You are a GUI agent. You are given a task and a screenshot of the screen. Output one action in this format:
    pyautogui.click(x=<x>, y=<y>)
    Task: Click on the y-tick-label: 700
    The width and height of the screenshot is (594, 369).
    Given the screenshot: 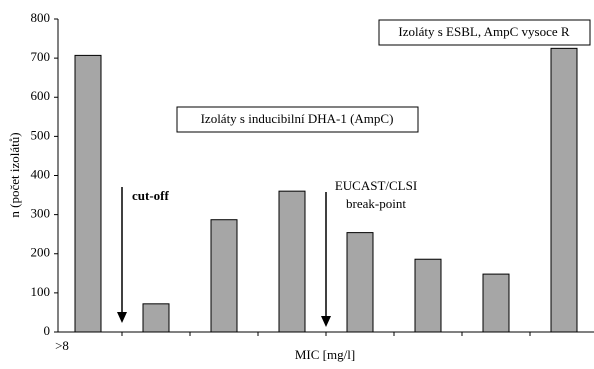 What is the action you would take?
    pyautogui.click(x=41, y=56)
    